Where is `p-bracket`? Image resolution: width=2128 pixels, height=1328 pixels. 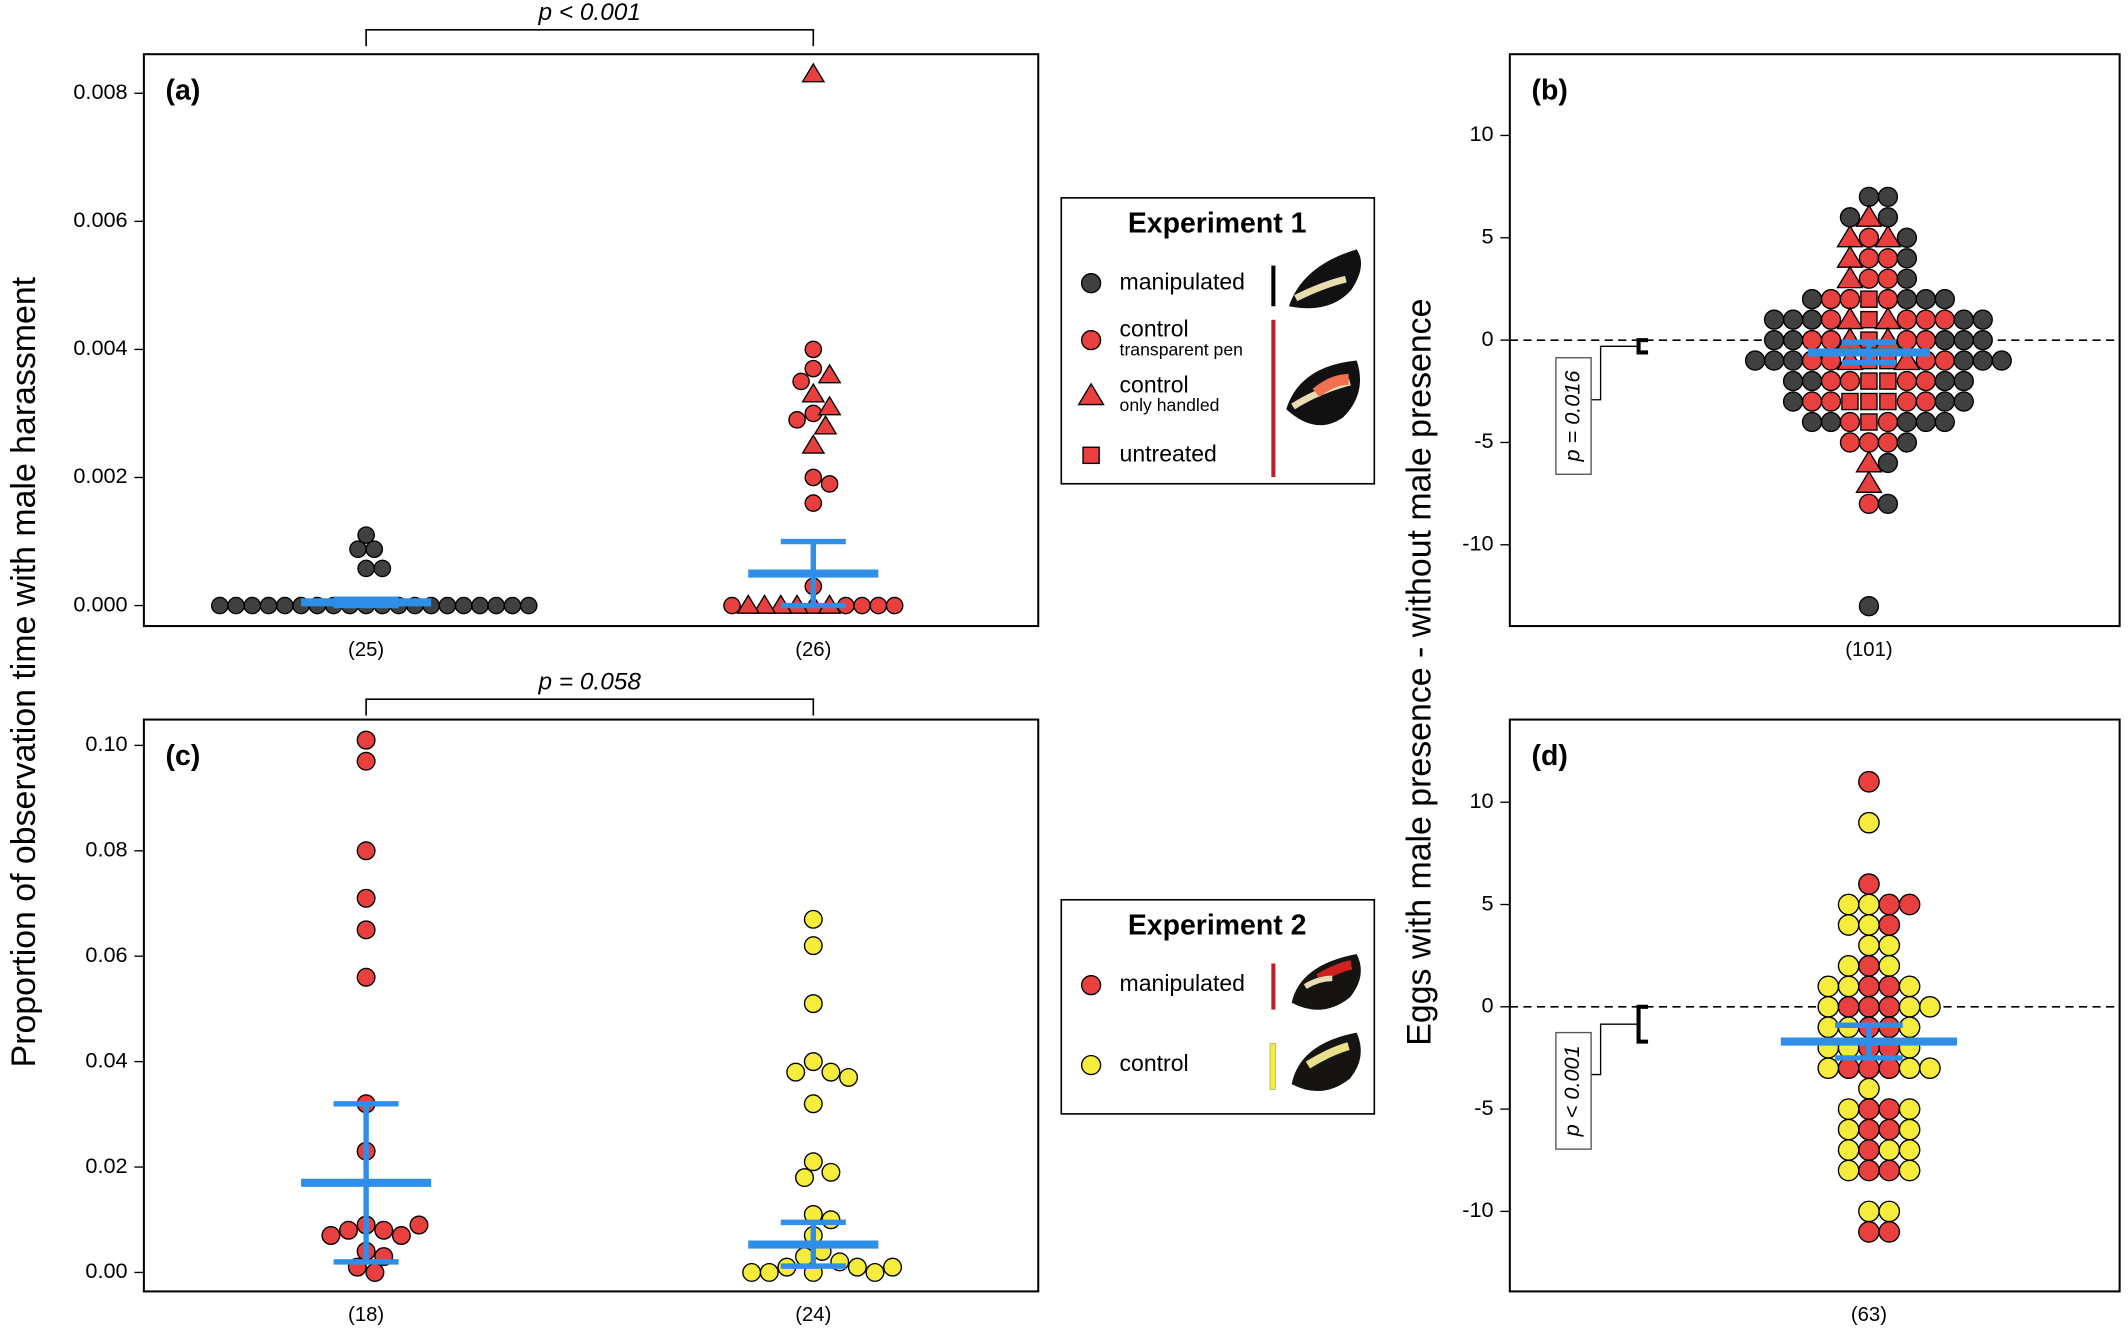 p-bracket is located at coordinates (1642, 1024).